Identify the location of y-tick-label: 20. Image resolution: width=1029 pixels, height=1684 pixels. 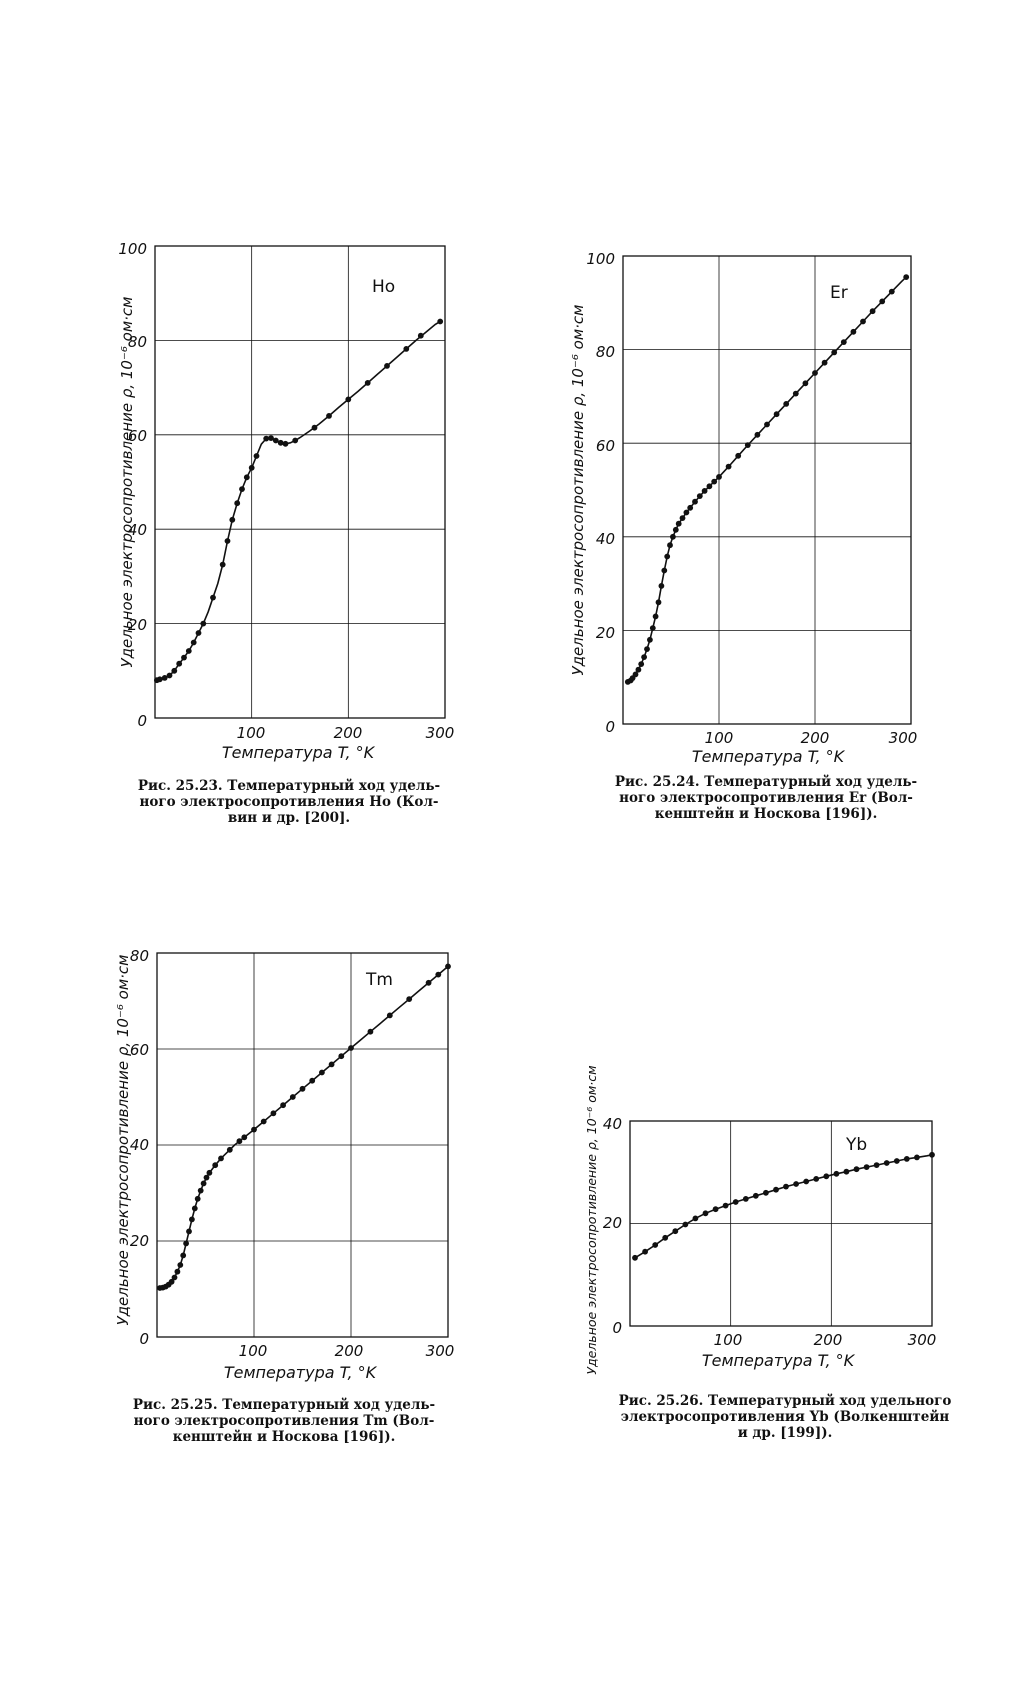
(612, 1223).